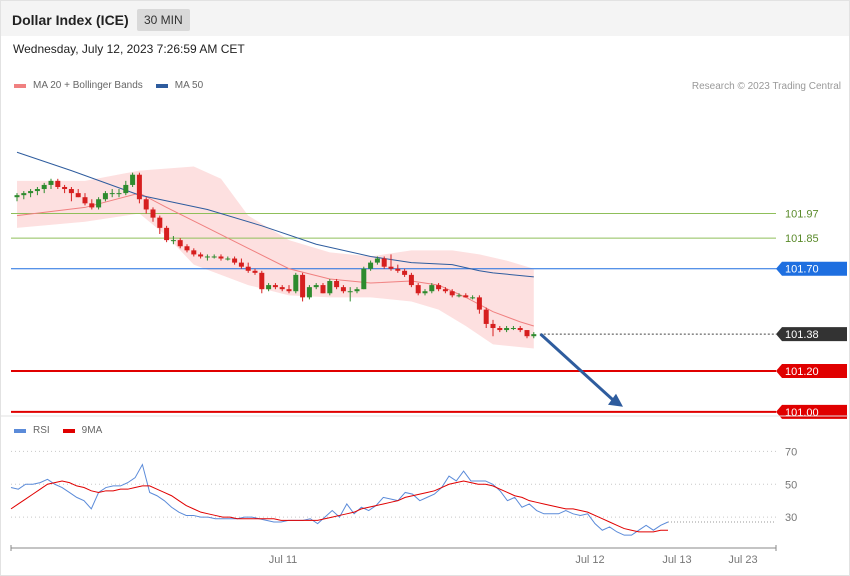  What do you see at coordinates (163, 20) in the screenshot?
I see `timeframe-badge: 30 MIN` at bounding box center [163, 20].